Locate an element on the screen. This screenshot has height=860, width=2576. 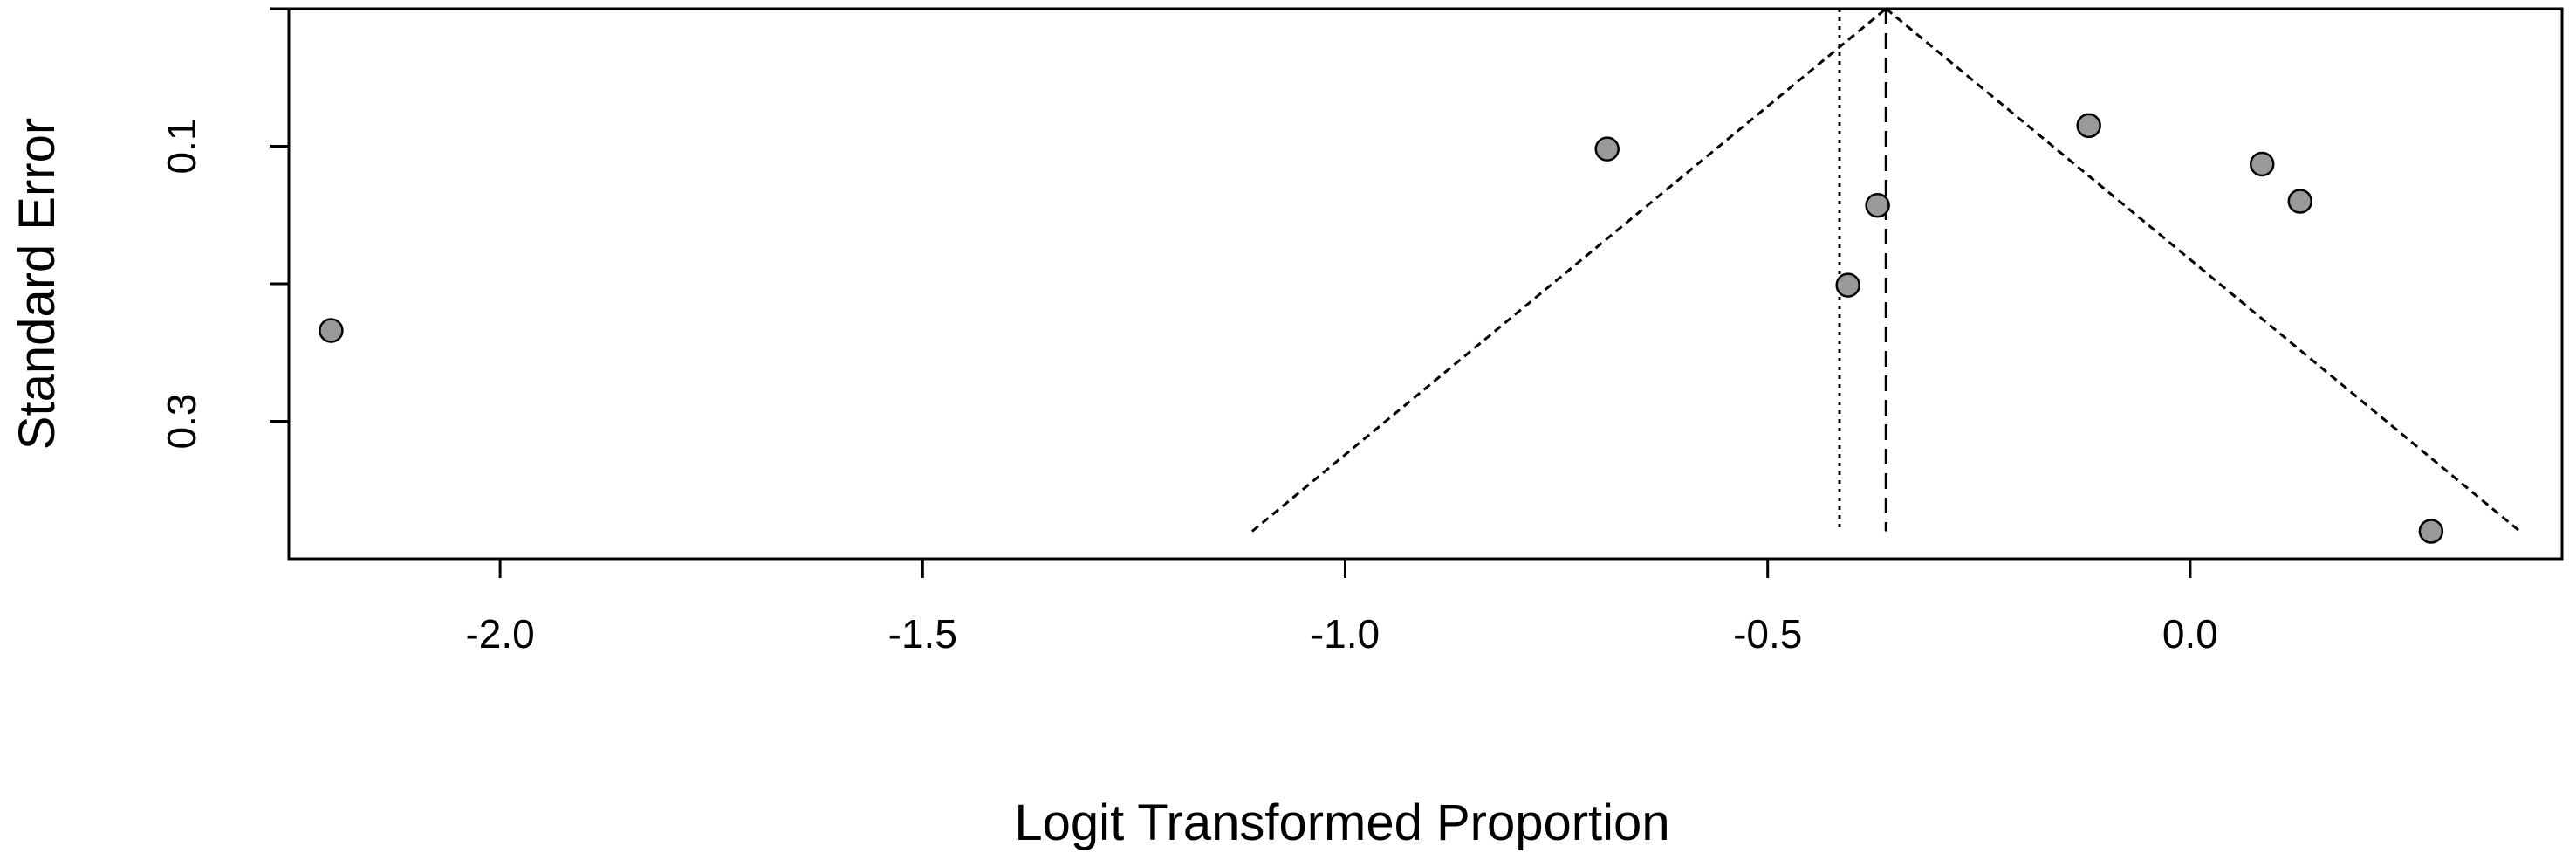
y-tick-label: 0.3 is located at coordinates (182, 422).